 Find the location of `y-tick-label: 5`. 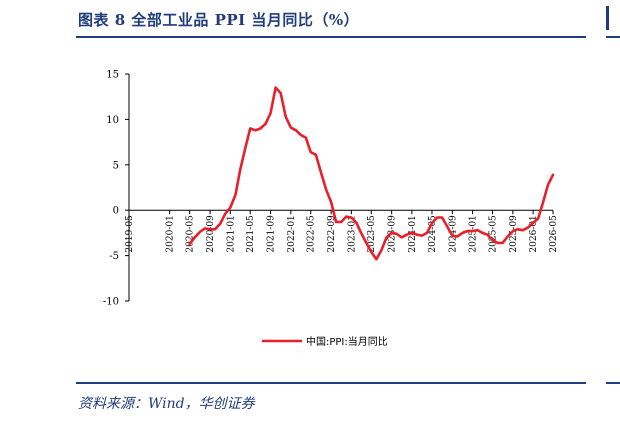

y-tick-label: 5 is located at coordinates (116, 165).